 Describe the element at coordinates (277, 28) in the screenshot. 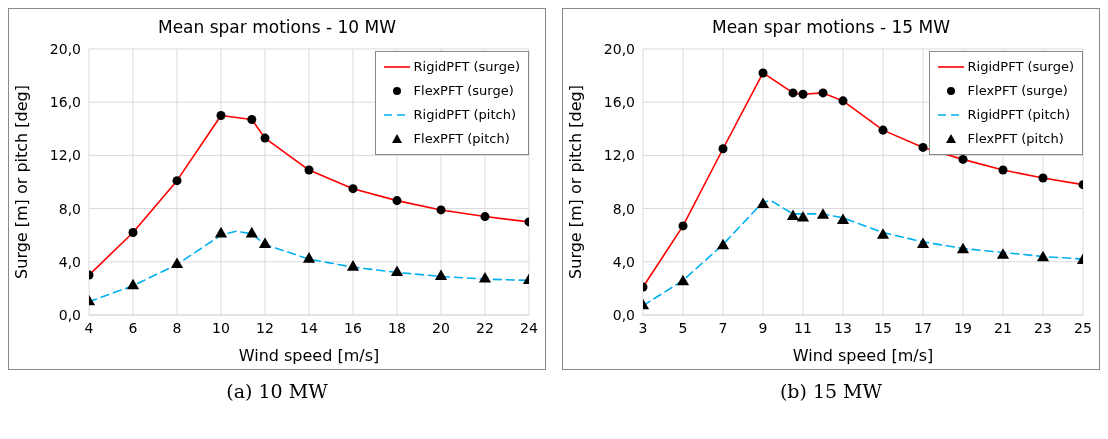

I see `chart-title: Mean spar motions - 10 MW` at that location.